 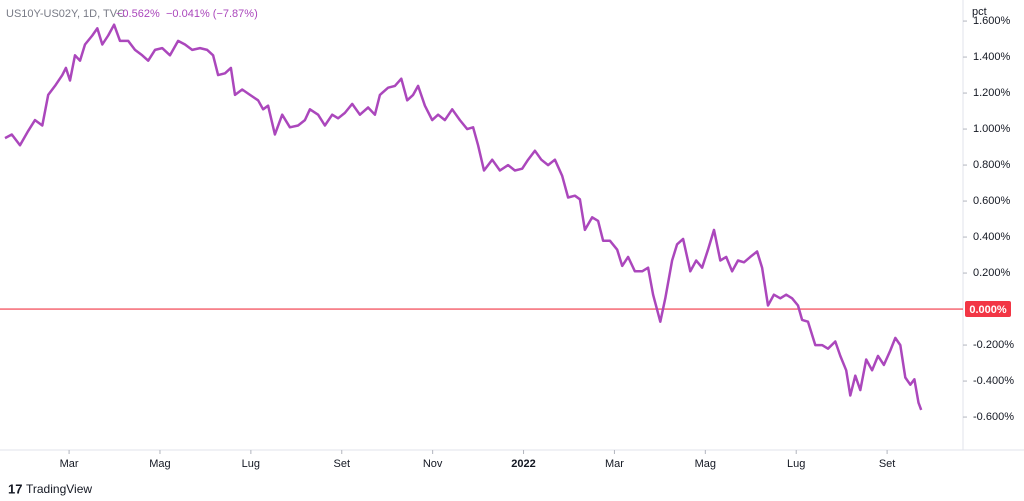 What do you see at coordinates (433, 464) in the screenshot?
I see `x-tick-label: Nov` at bounding box center [433, 464].